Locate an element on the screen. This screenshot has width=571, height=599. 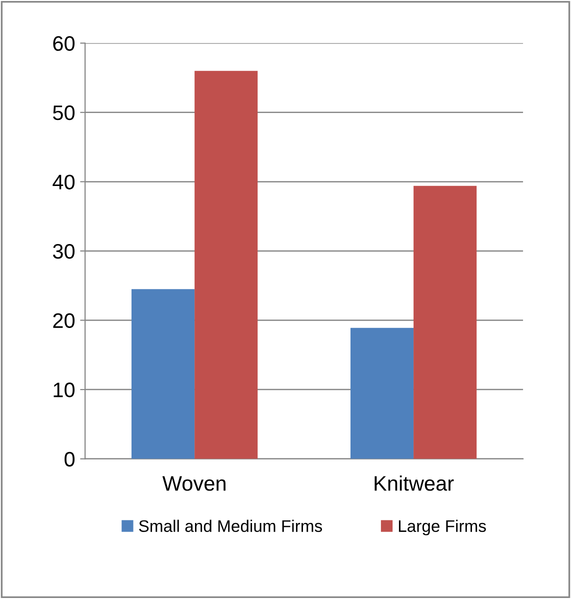
y-tick-label: 50 is located at coordinates (64, 112).